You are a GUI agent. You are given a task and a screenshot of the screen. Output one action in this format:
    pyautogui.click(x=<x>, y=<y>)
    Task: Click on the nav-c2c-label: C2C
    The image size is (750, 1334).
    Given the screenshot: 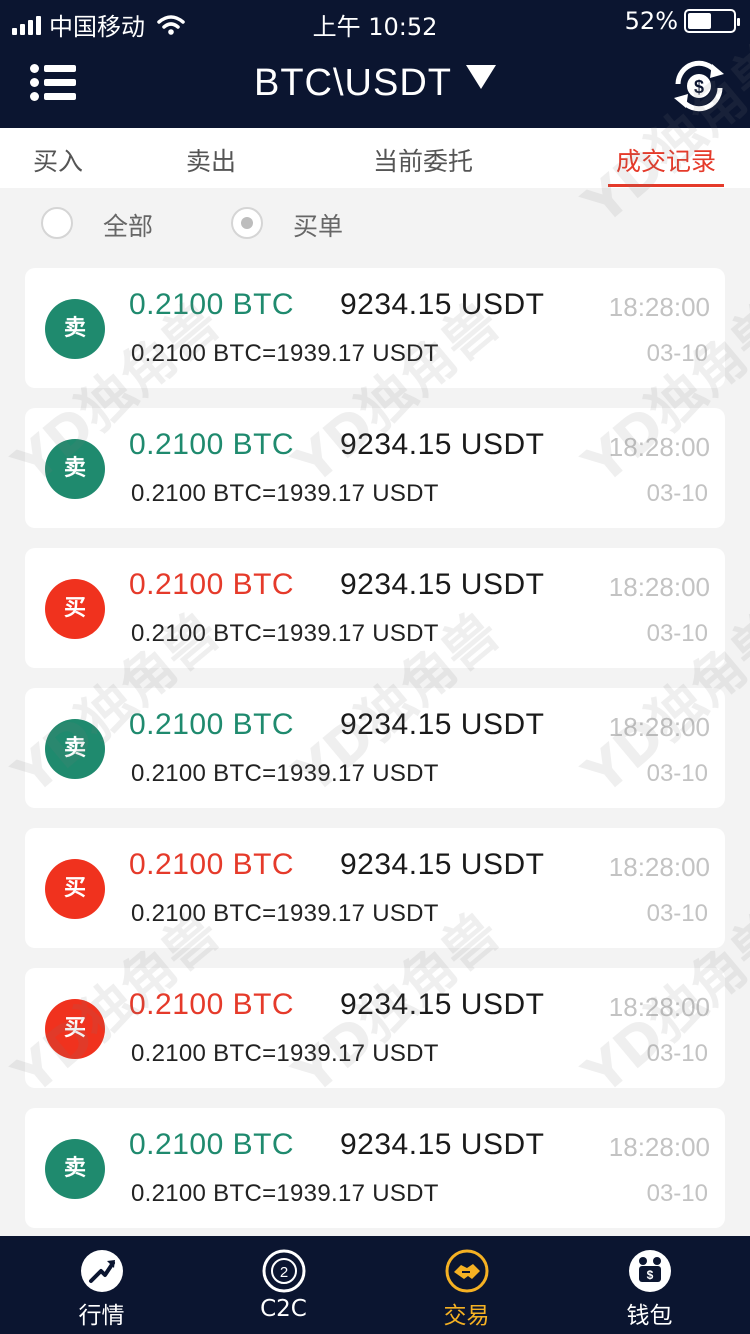 What is the action you would take?
    pyautogui.click(x=283, y=1309)
    